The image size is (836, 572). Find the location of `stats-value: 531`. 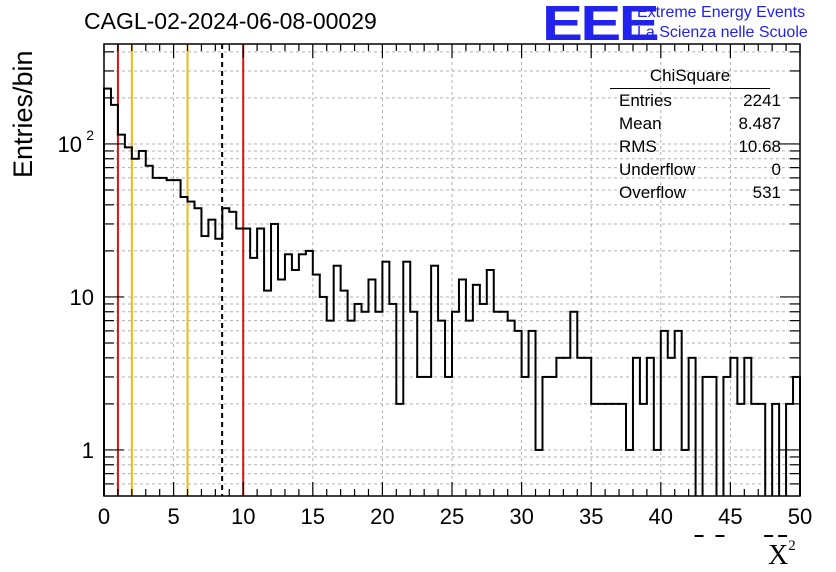

stats-value: 531 is located at coordinates (766, 192).